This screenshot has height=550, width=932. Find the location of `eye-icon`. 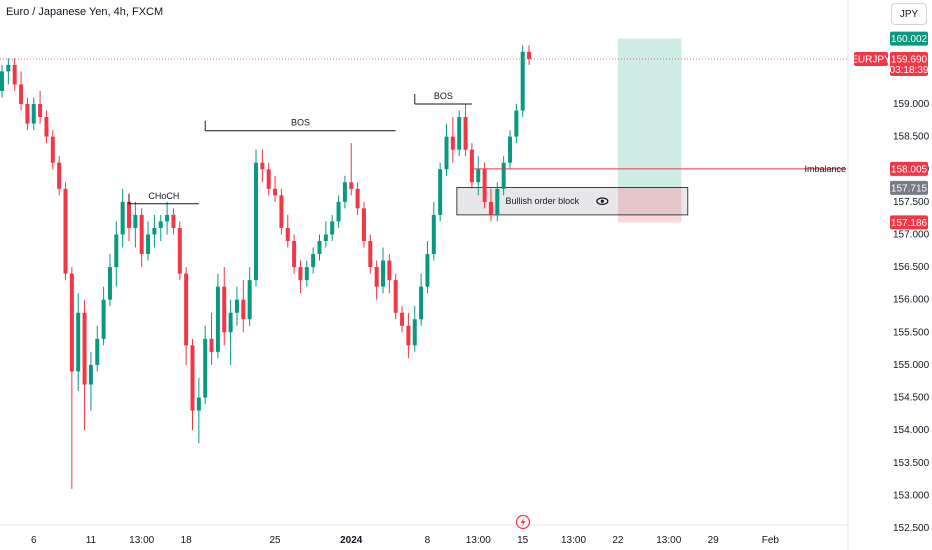

eye-icon is located at coordinates (602, 201).